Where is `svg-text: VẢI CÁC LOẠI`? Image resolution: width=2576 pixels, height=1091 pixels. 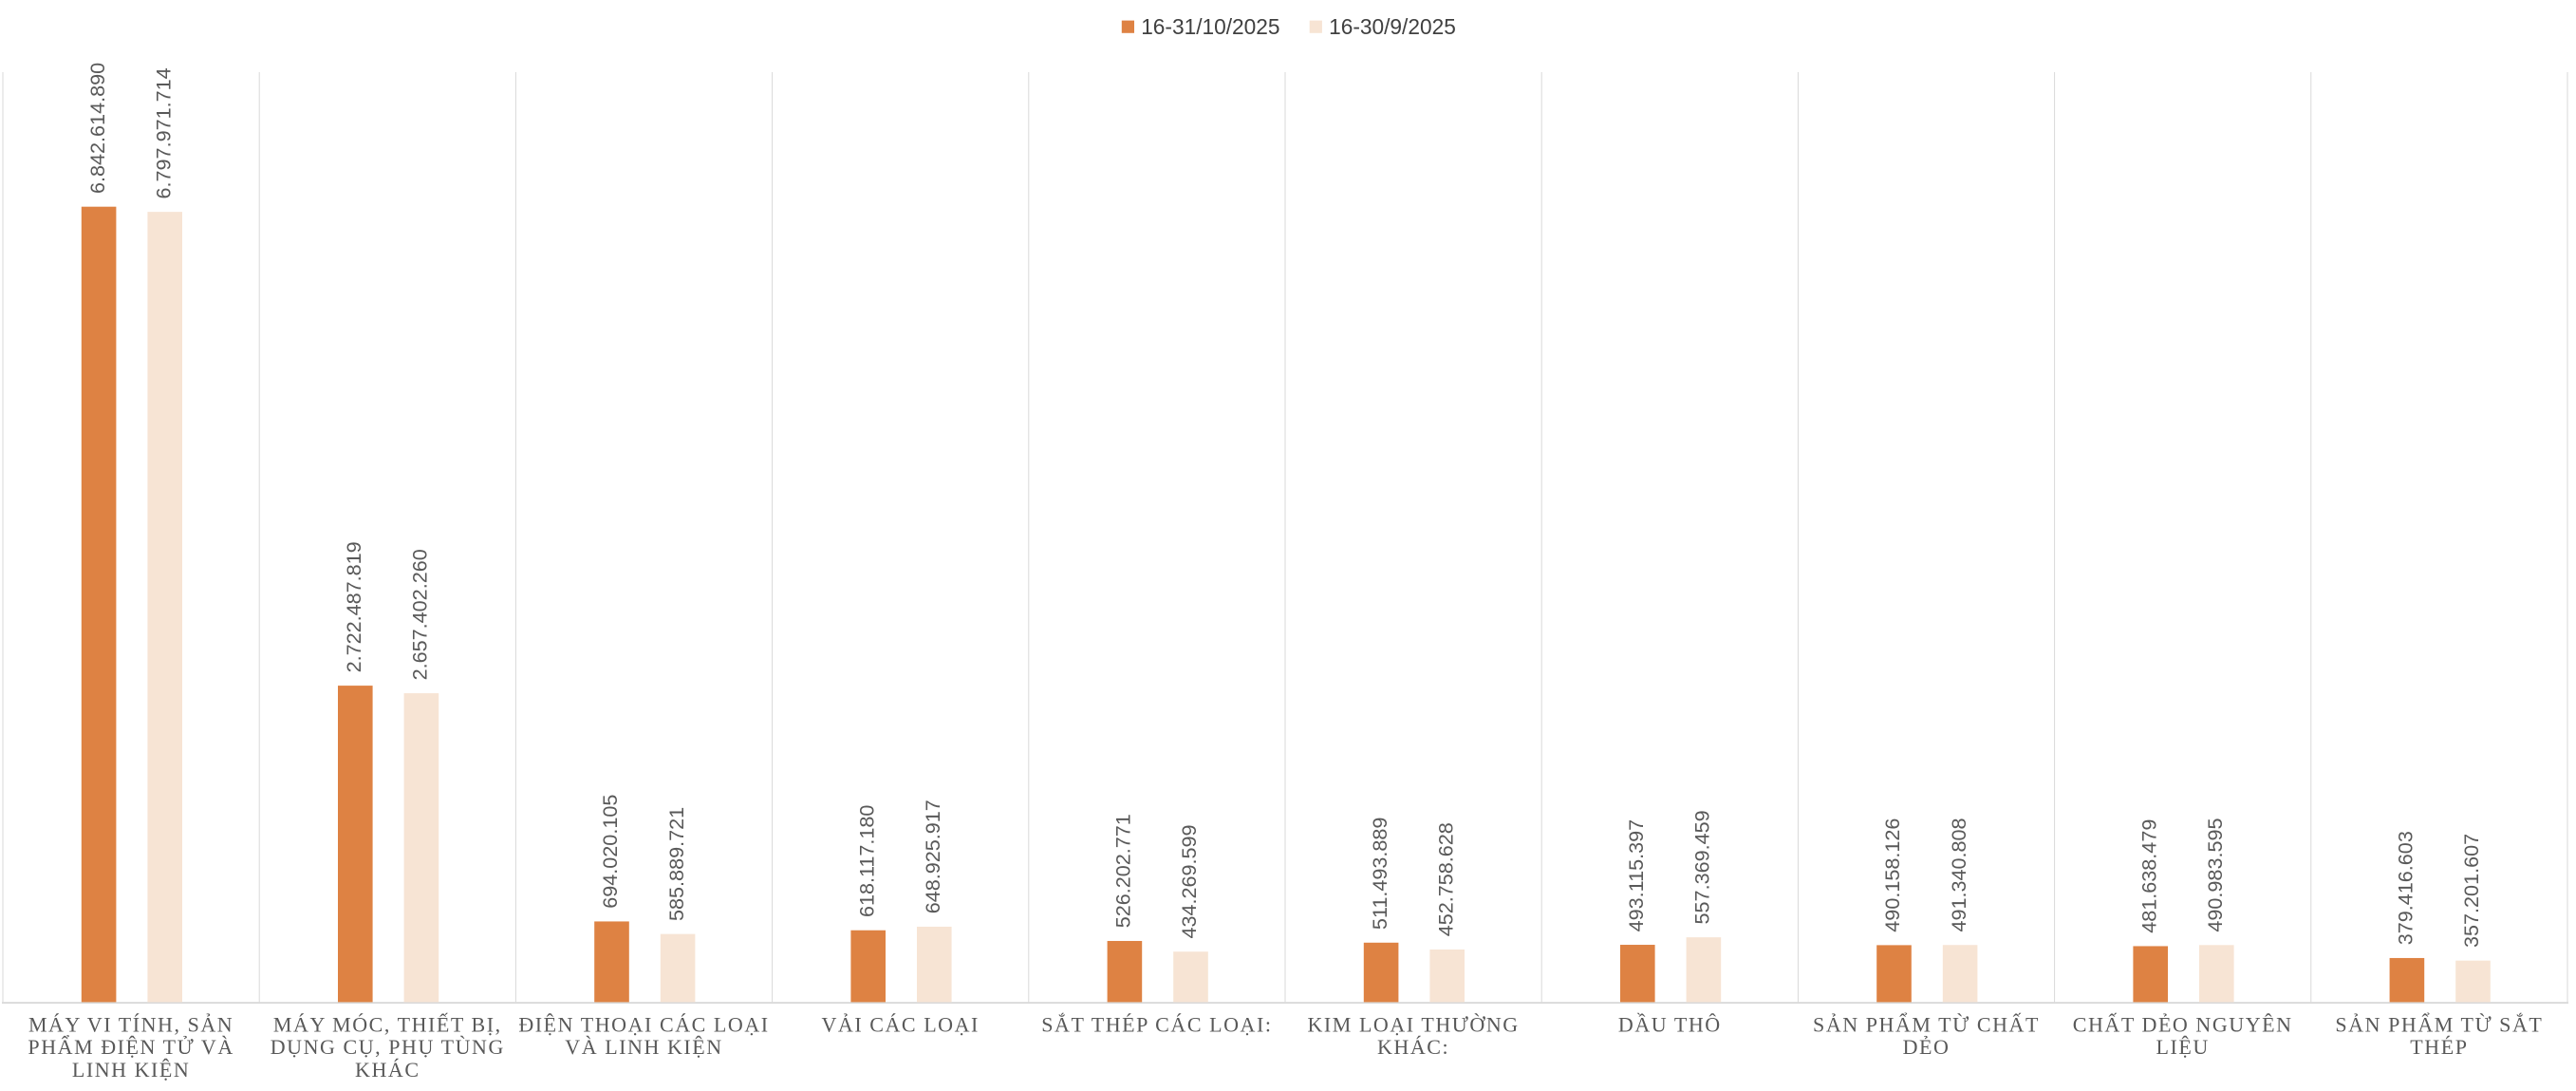
svg-text: VẢI CÁC LOẠI is located at coordinates (900, 1025).